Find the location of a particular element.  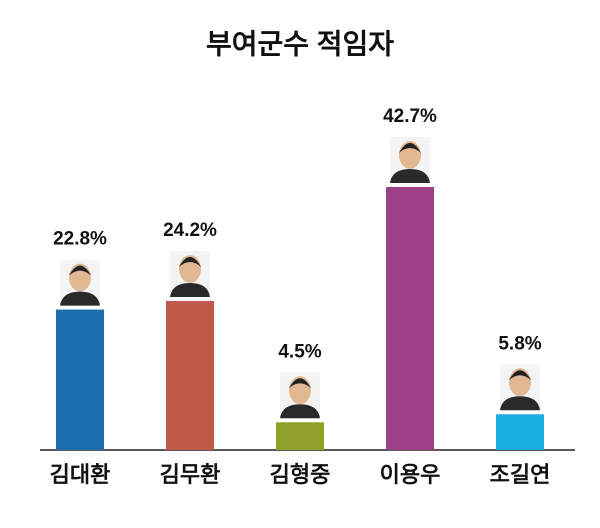

x-tick-label: 조길연 is located at coordinates (520, 474).